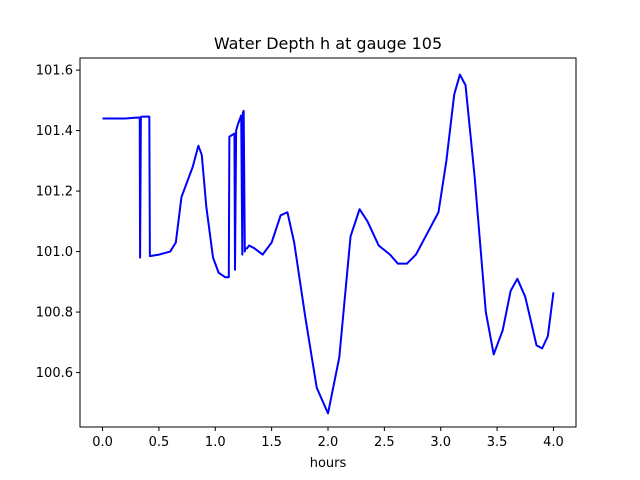 This screenshot has width=640, height=480. Describe the element at coordinates (328, 43) in the screenshot. I see `chart-title: Water Depth h at gauge 105` at that location.